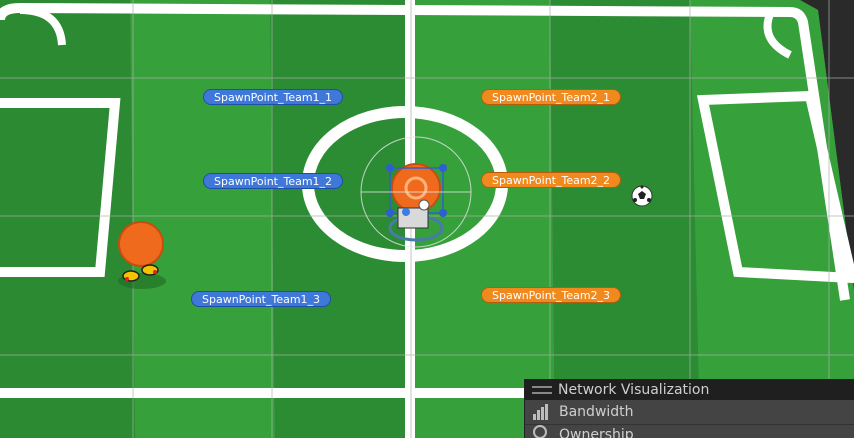  What do you see at coordinates (416, 192) in the screenshot?
I see `selected-player-gizmo-icon` at bounding box center [416, 192].